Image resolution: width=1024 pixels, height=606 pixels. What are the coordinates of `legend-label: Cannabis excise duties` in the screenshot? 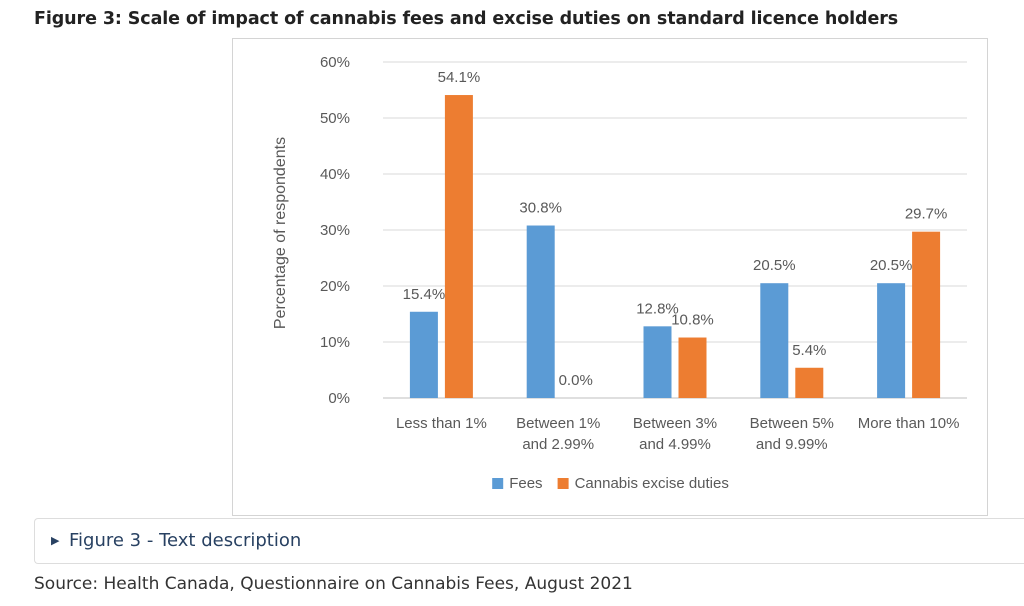 It's located at (652, 483).